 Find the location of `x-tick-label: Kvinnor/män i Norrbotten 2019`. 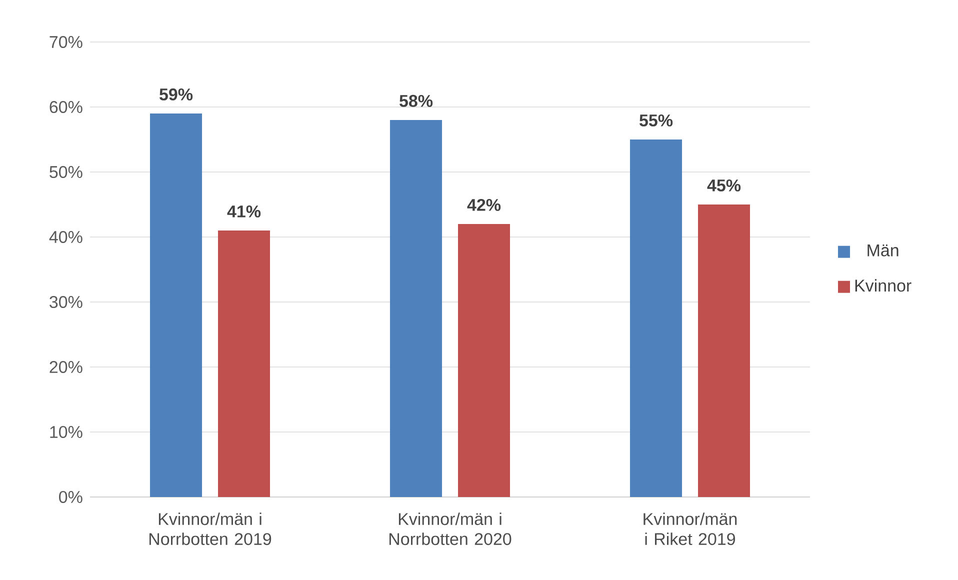

x-tick-label: Kvinnor/män i Norrbotten 2019 is located at coordinates (210, 529).